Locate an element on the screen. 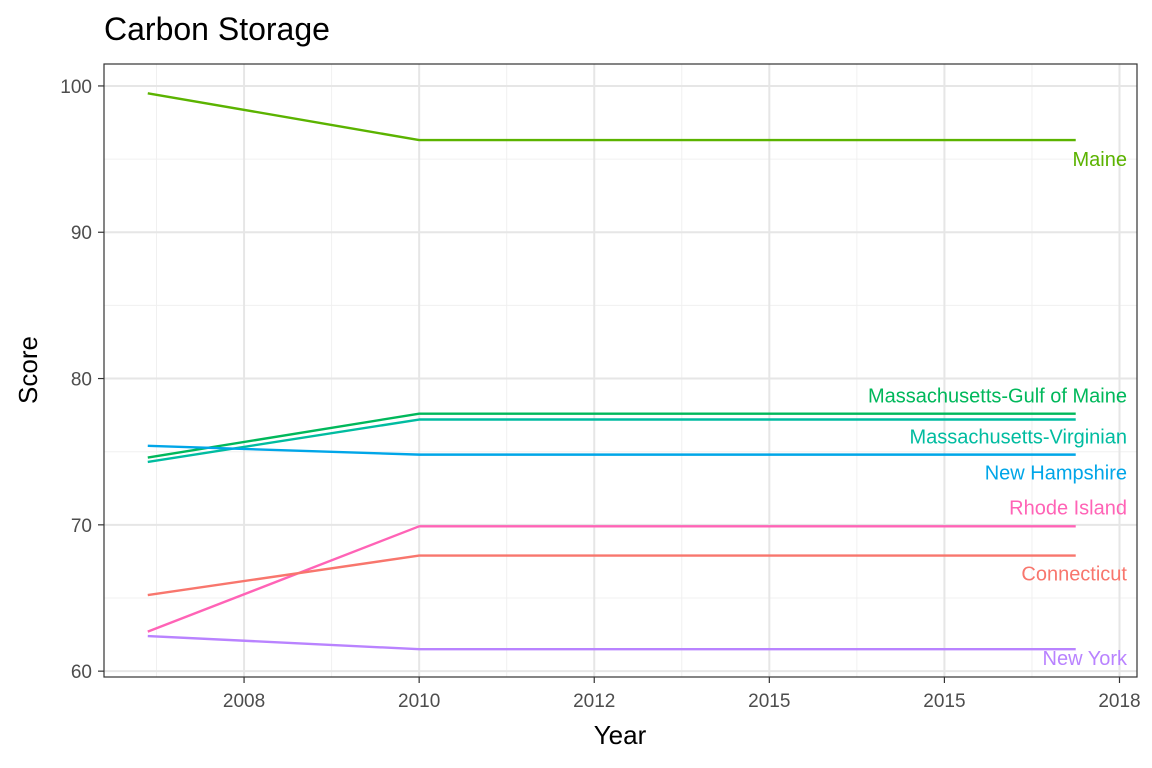 Image resolution: width=1152 pixels, height=768 pixels. series-line-massachusetts-gulf-of-maine is located at coordinates (611, 435).